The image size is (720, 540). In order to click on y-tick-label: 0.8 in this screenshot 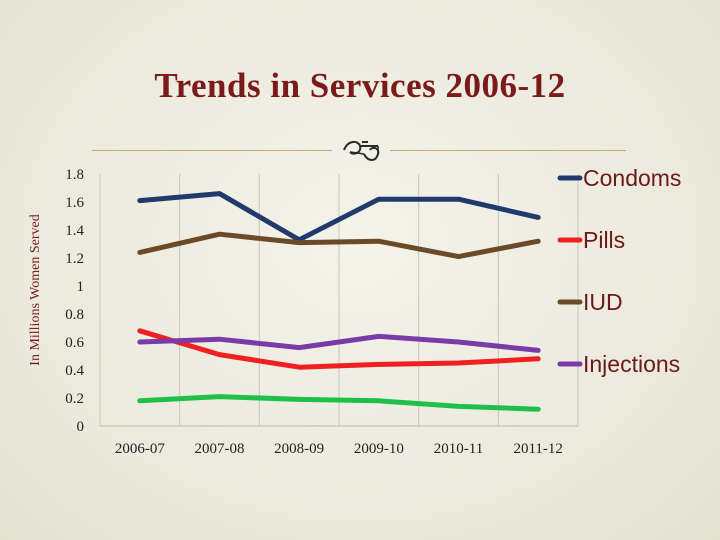, I will do `click(74, 315)`.